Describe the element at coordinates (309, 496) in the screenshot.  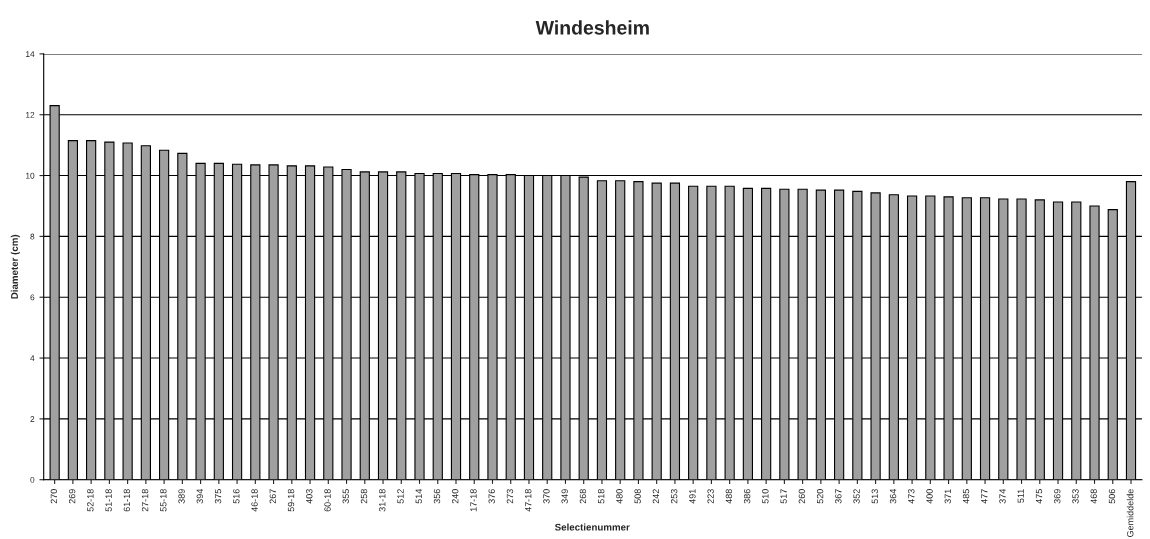
I see `x-tick-label: 403` at that location.